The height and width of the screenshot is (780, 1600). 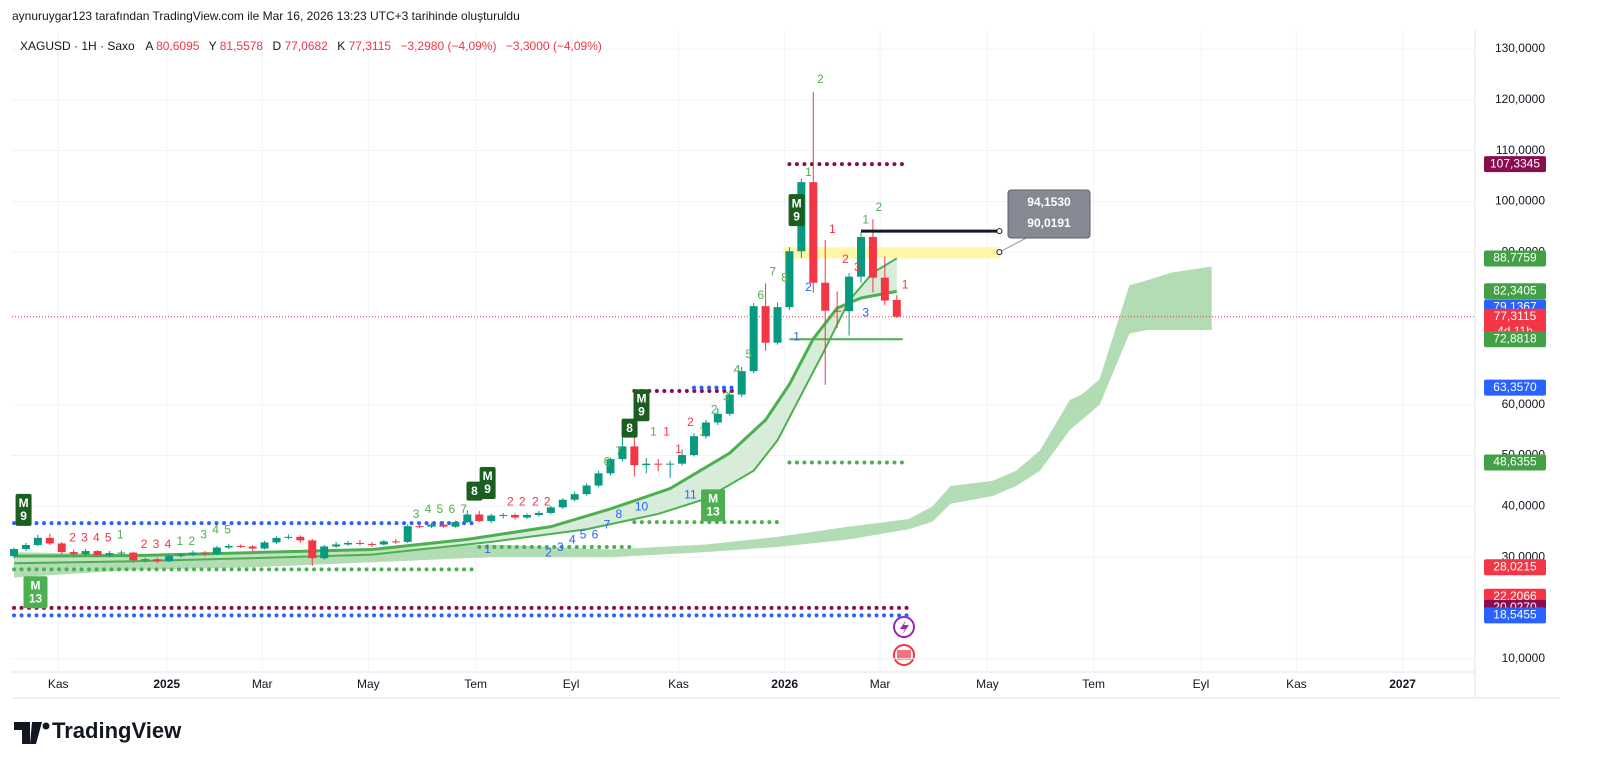 What do you see at coordinates (618, 451) in the screenshot?
I see `count-label: 7` at bounding box center [618, 451].